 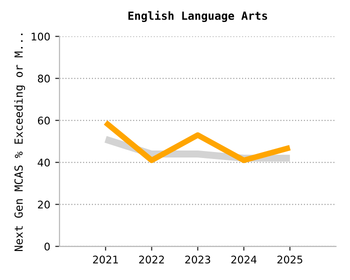 What do you see at coordinates (47, 246) in the screenshot?
I see `y-tick-label: 0` at bounding box center [47, 246].